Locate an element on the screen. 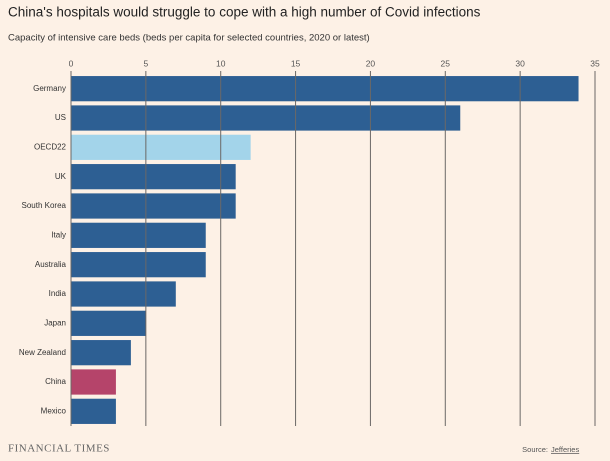 The image size is (610, 461). y-tick-label: UK is located at coordinates (61, 176).